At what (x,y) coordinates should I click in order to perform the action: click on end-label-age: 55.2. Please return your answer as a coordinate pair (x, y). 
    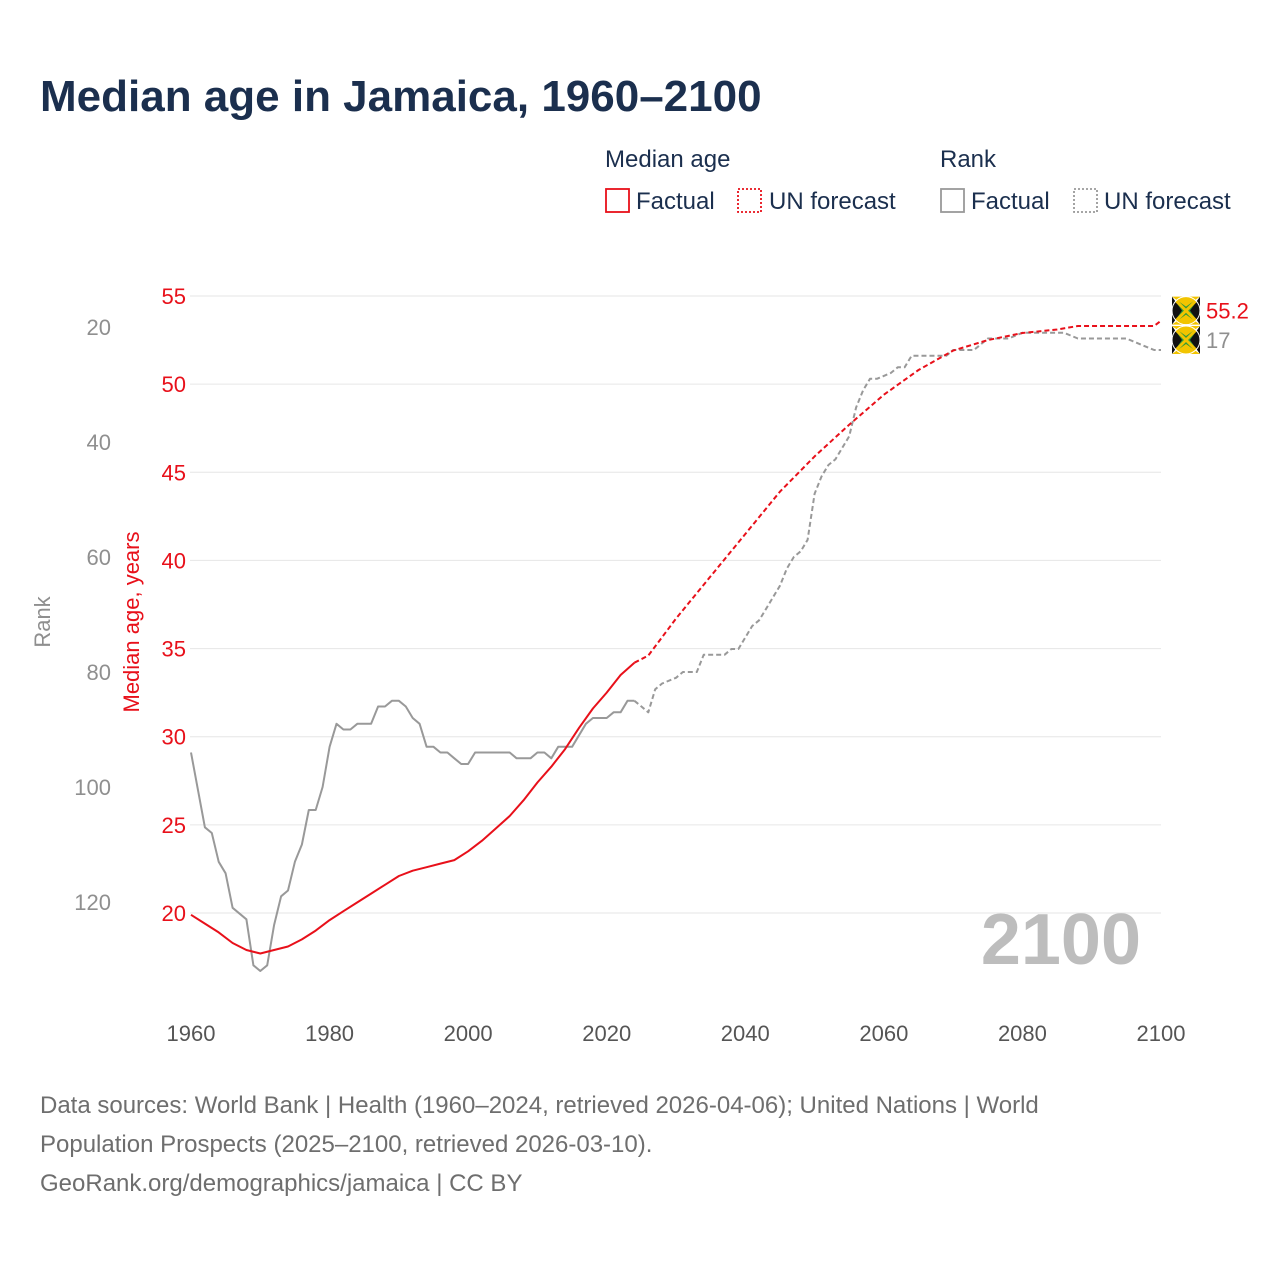
    Looking at the image, I should click on (1227, 311).